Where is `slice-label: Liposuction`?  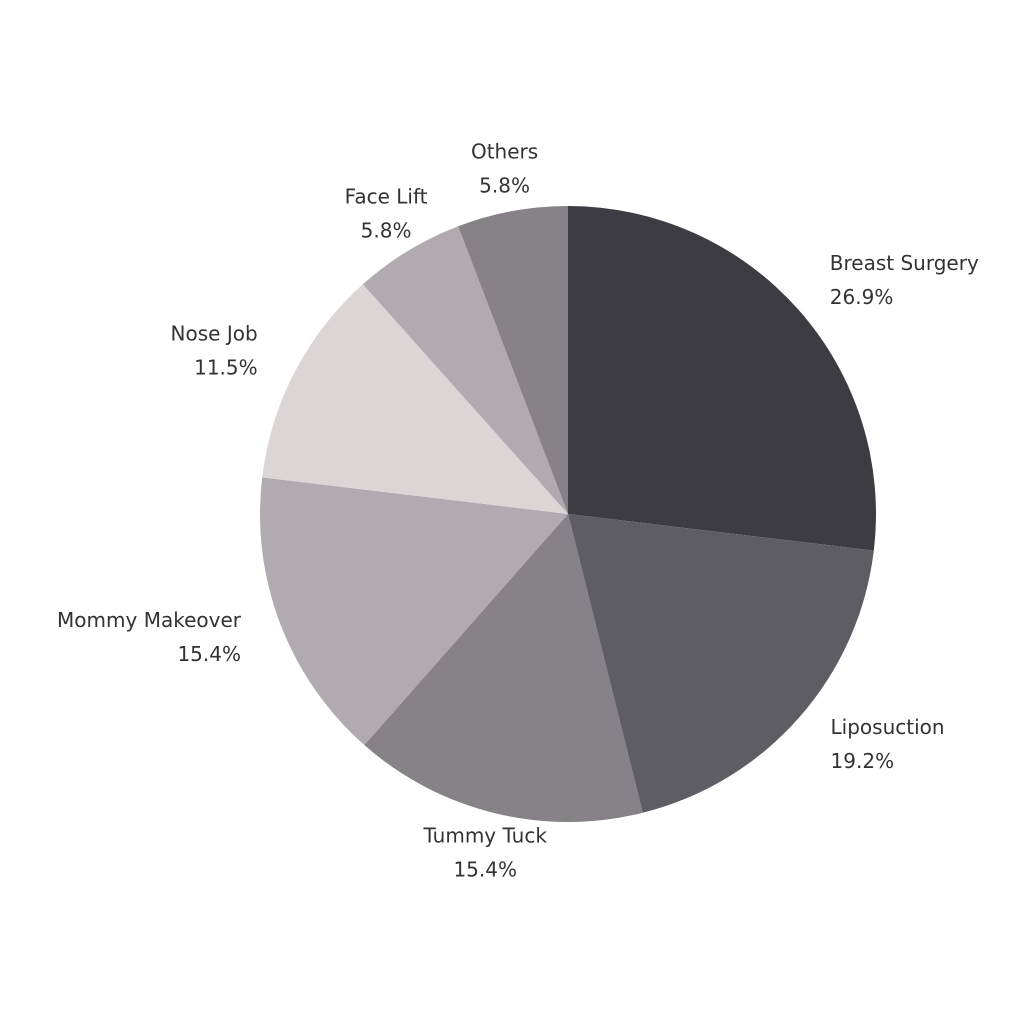
slice-label: Liposuction is located at coordinates (888, 727).